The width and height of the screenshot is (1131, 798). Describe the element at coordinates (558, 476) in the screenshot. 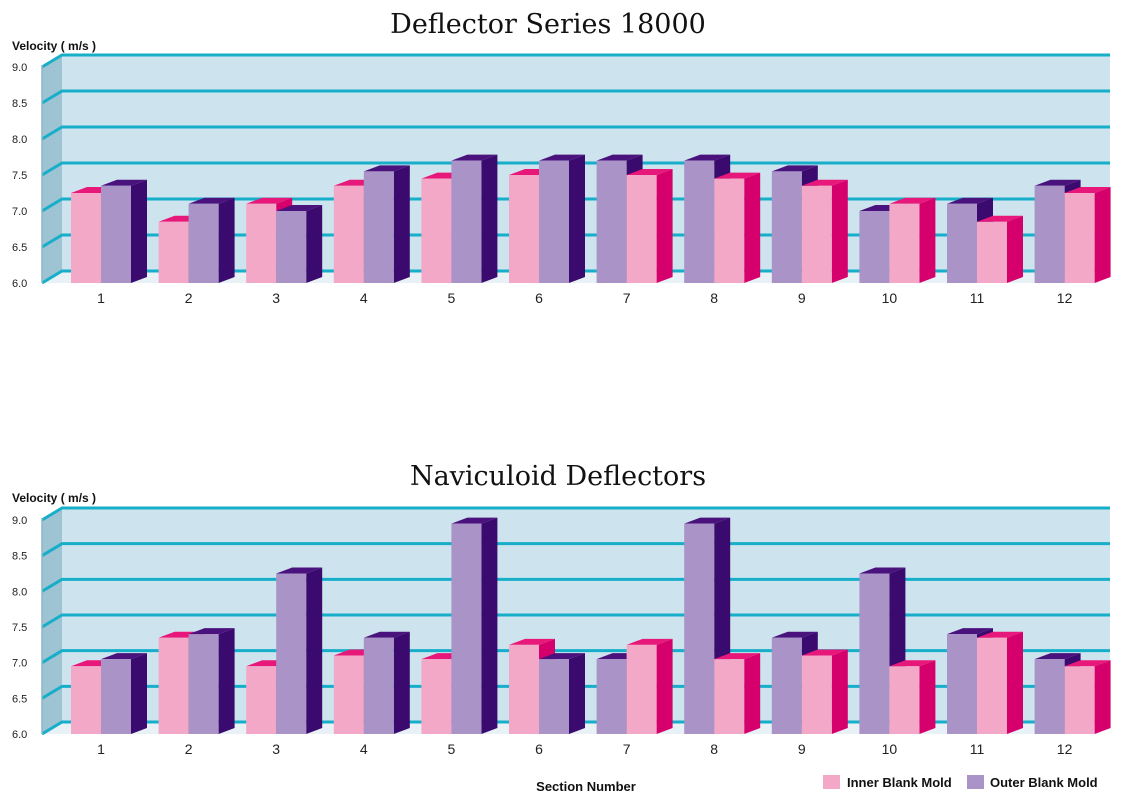

I see `chart-title: Naviculoid Deflectors` at that location.